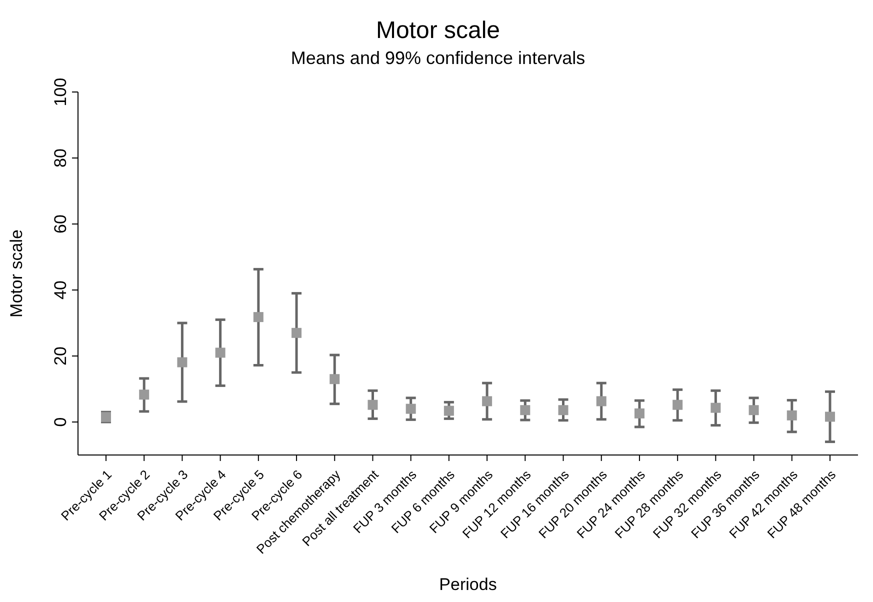  I want to click on y-tick-label: 100, so click(60, 92).